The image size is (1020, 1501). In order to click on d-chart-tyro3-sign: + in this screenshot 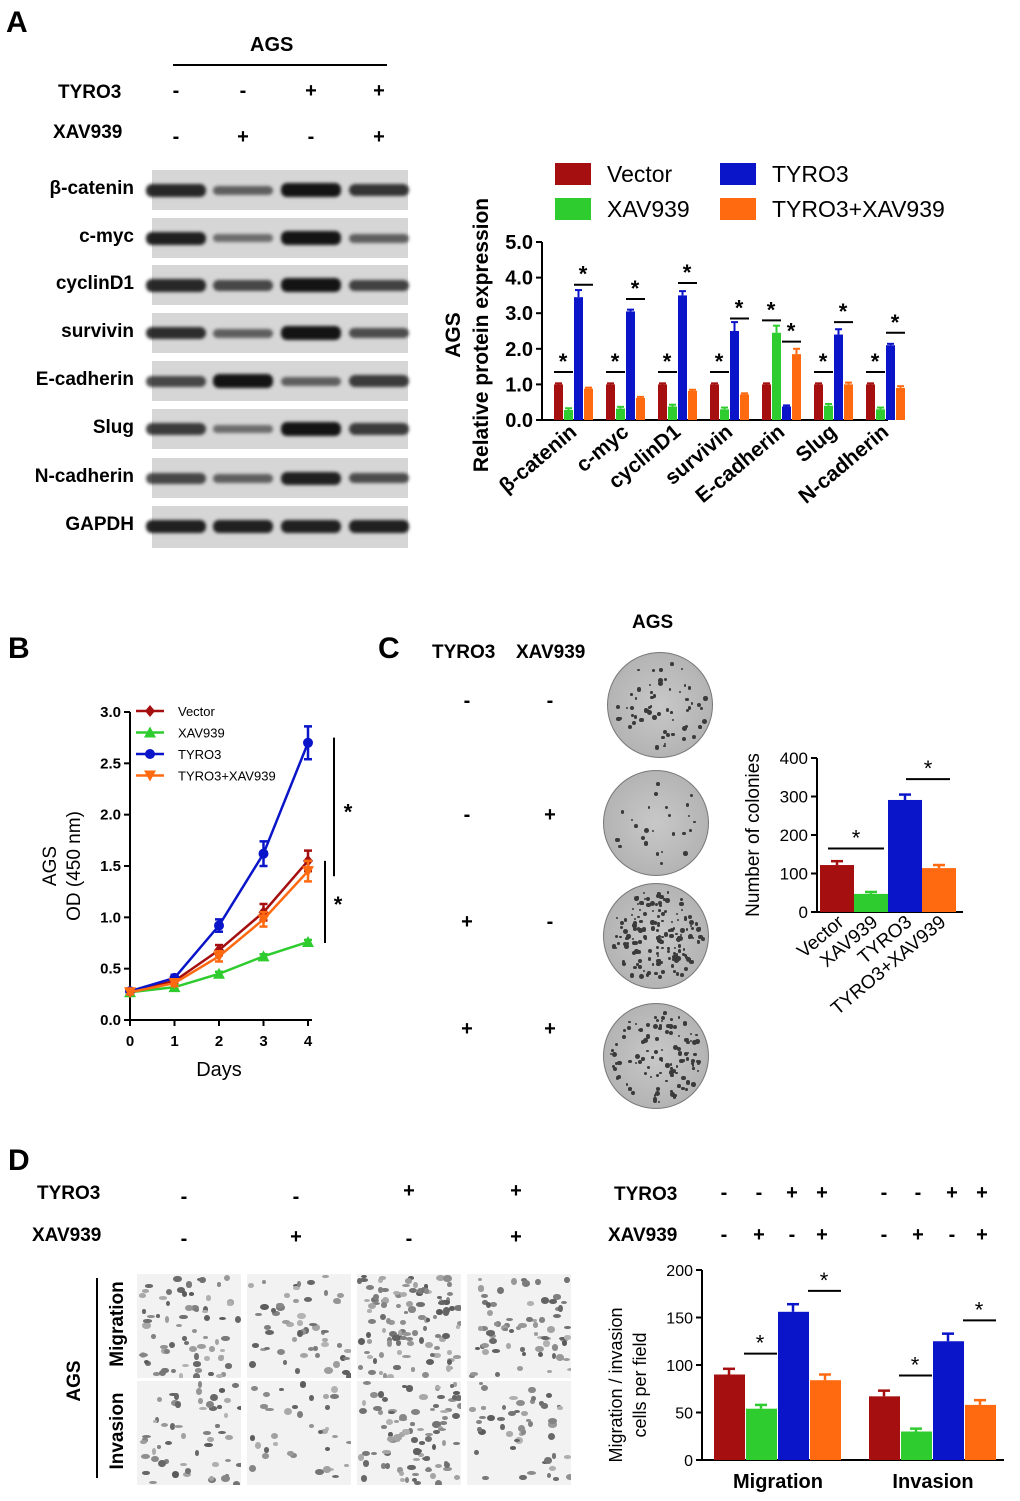, I will do `click(982, 1193)`.